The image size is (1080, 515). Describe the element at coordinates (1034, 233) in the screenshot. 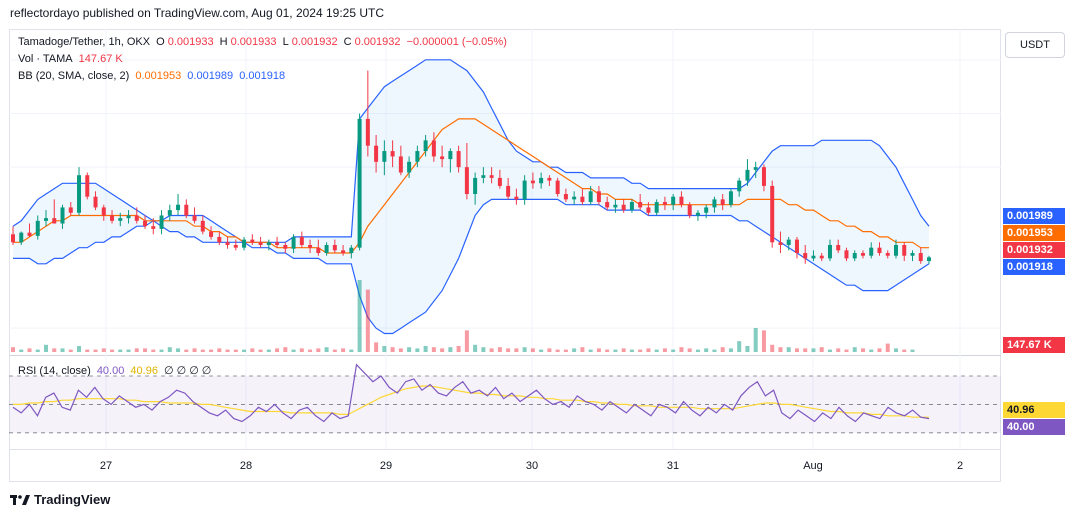

I see `bb-basis-price-tag: 0.001953` at that location.